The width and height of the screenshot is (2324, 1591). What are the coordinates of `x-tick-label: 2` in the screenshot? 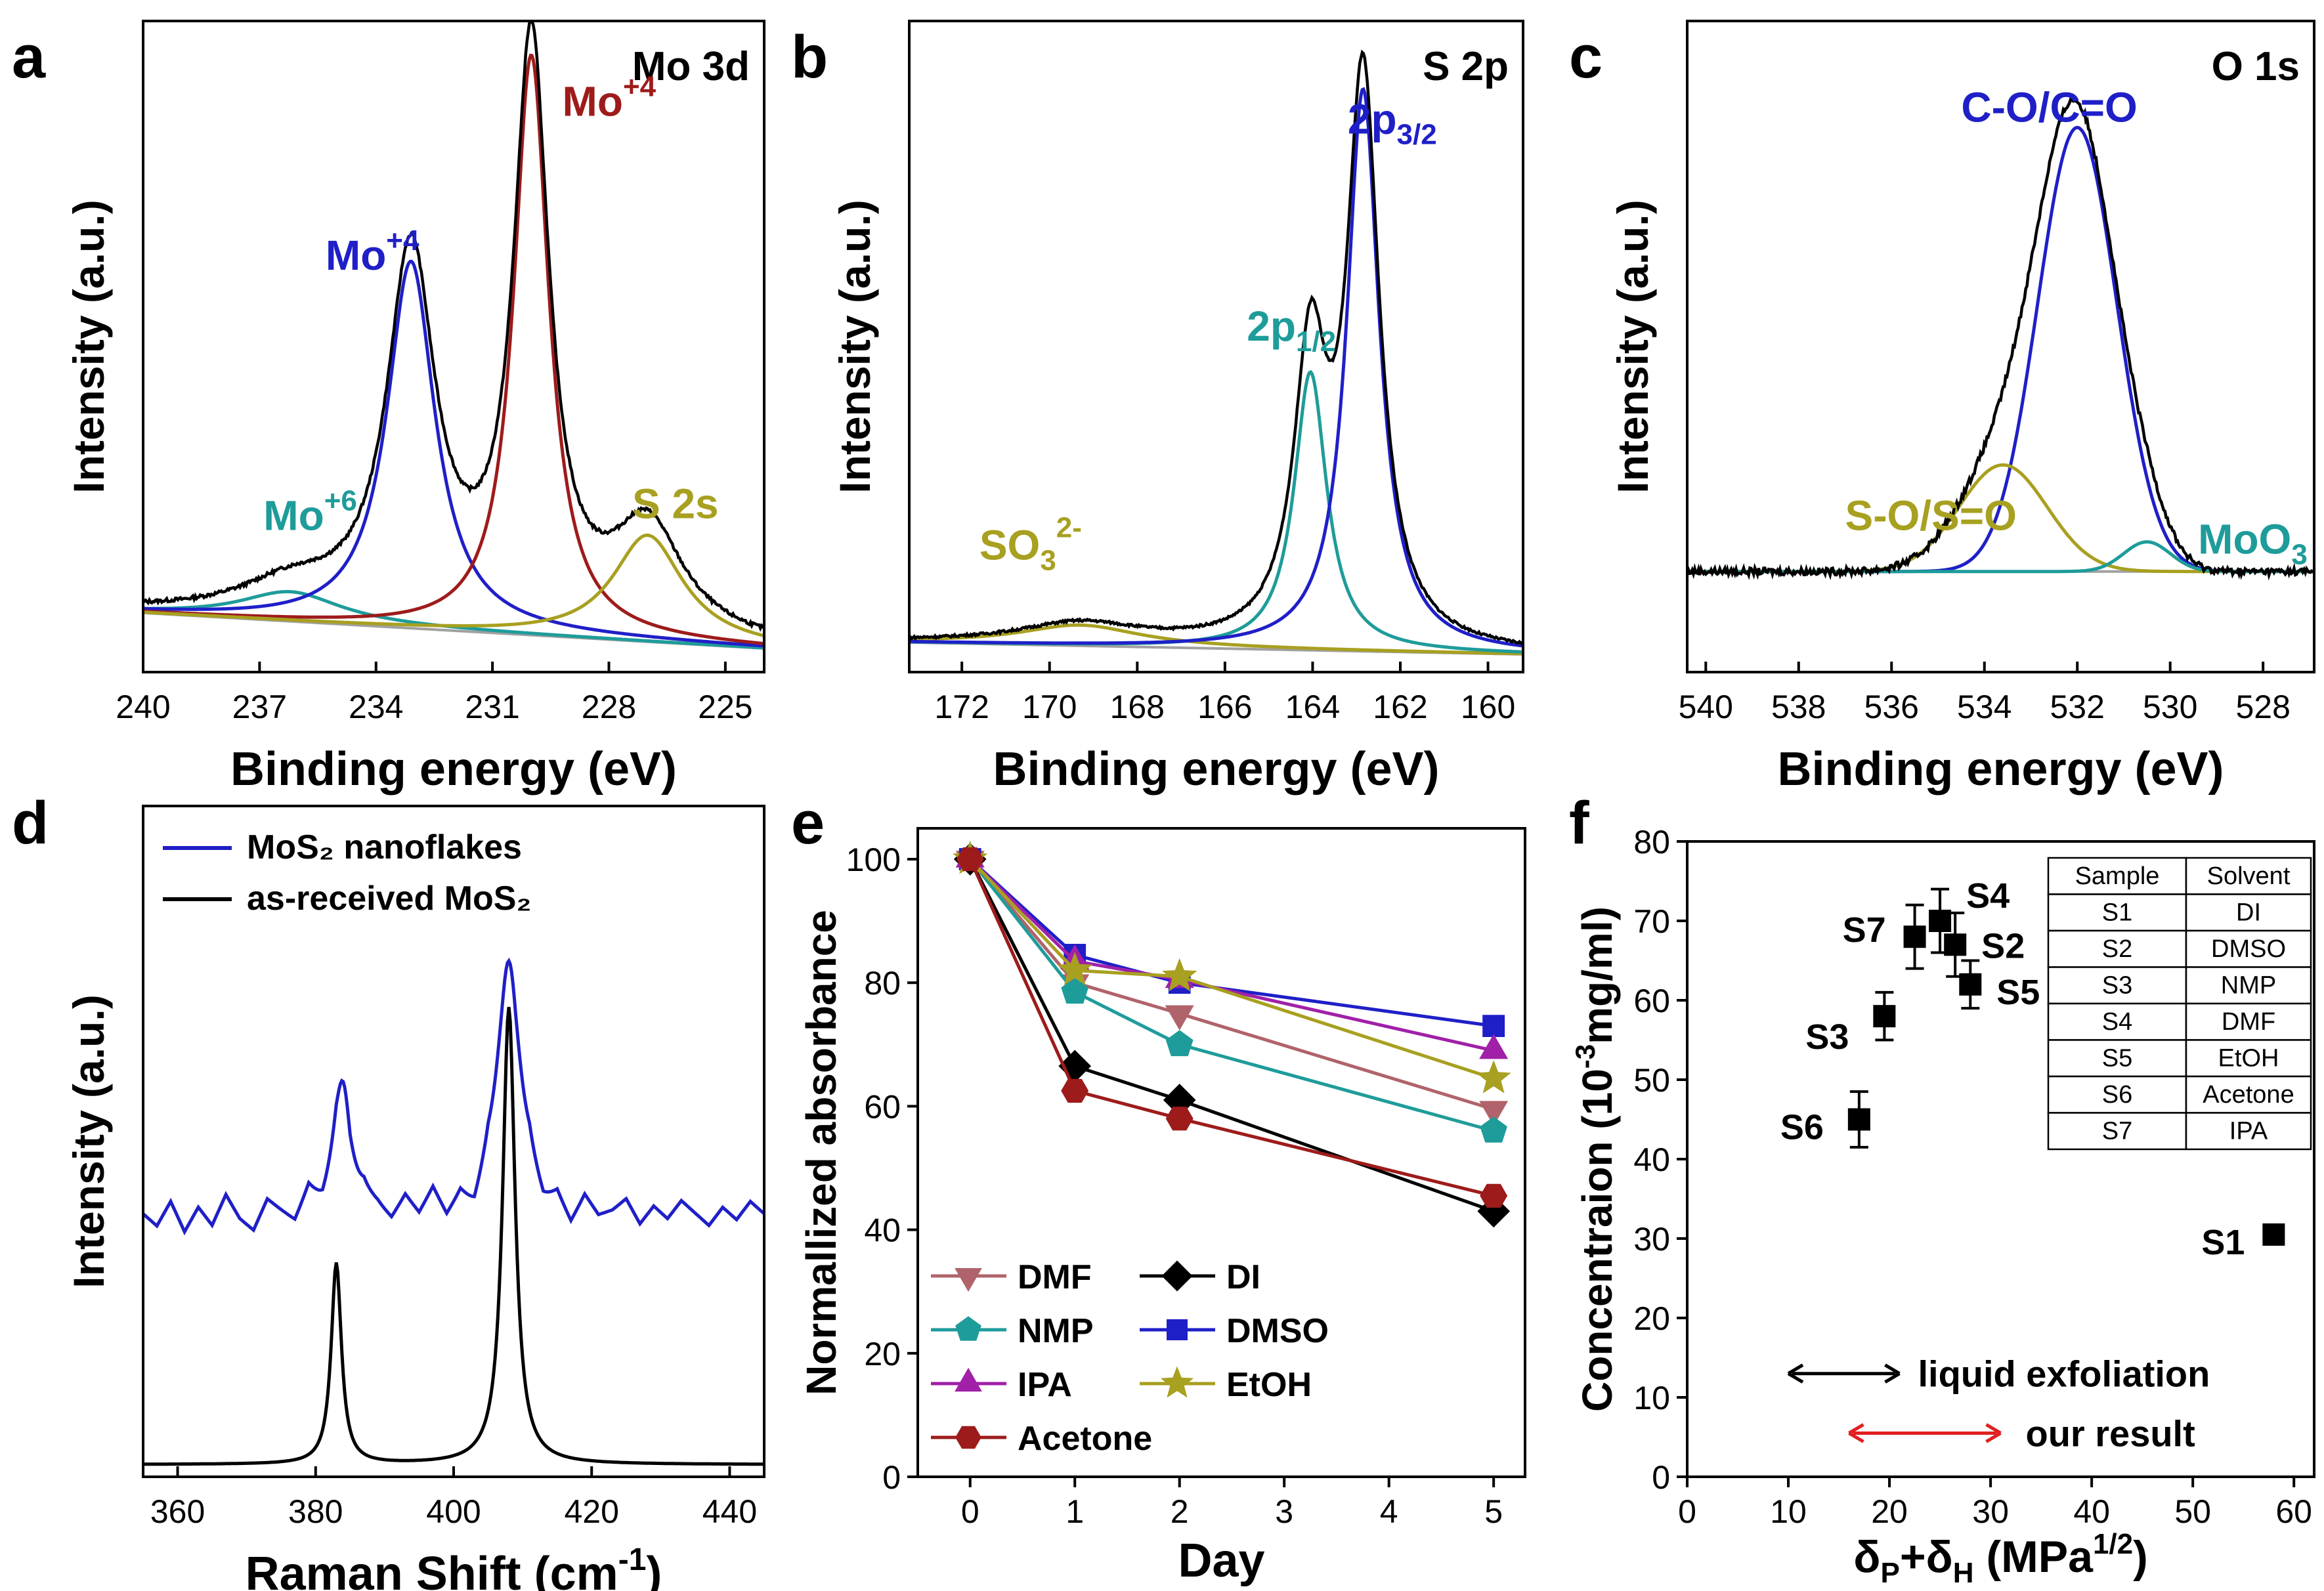 It's located at (1180, 1511).